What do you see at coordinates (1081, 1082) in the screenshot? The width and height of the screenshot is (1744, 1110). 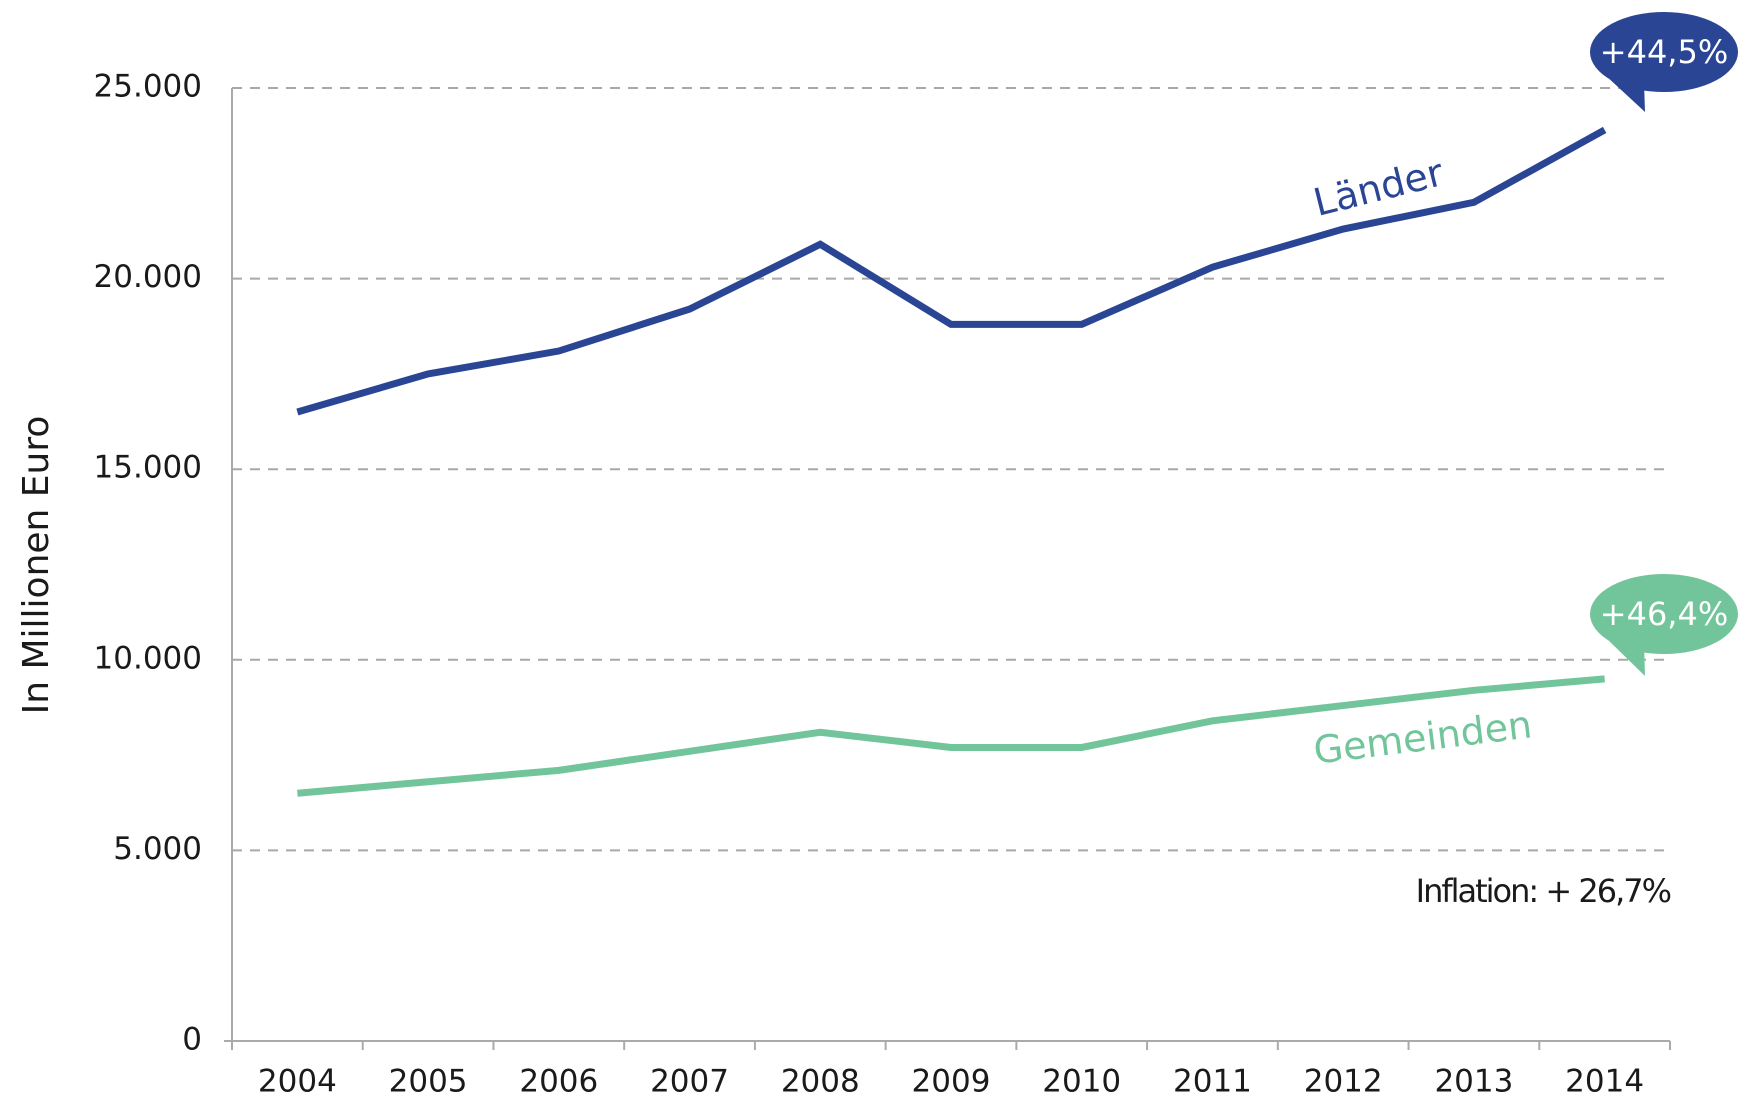 I see `x-tick-label: 2010` at bounding box center [1081, 1082].